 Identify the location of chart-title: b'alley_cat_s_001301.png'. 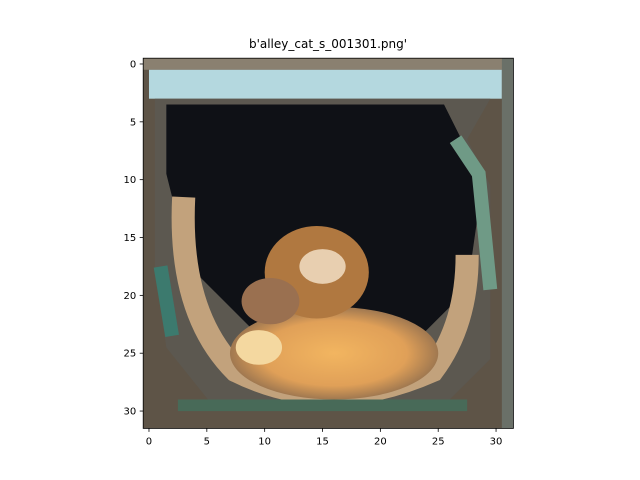
(328, 44).